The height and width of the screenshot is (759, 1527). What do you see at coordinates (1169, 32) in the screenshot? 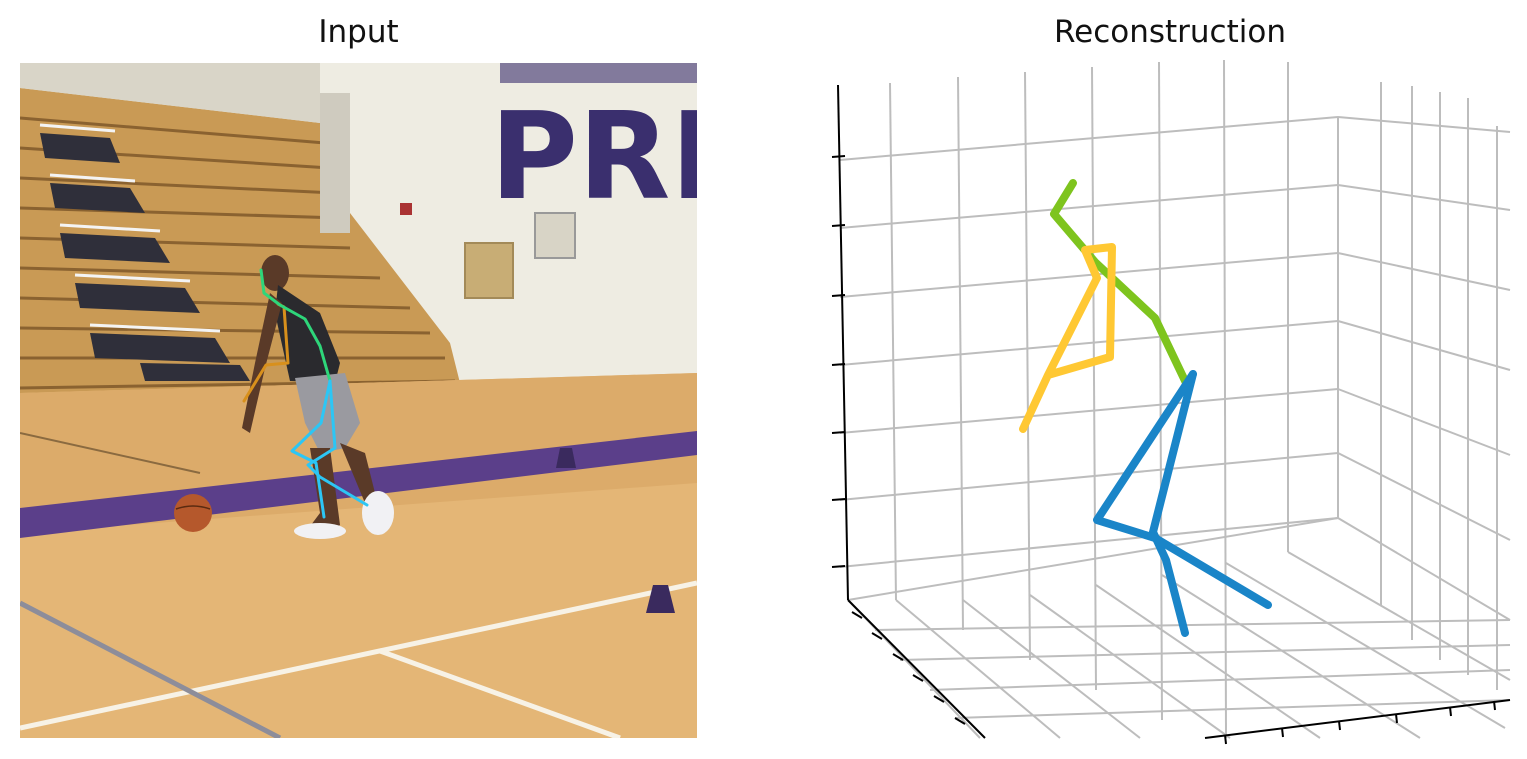
I see `reconstruction-title: Reconstruction` at bounding box center [1169, 32].